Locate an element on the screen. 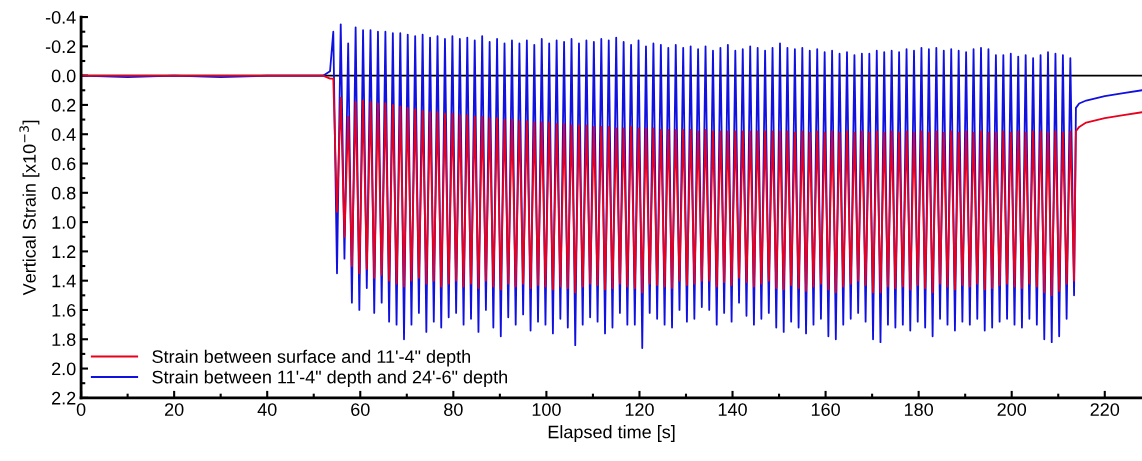 The width and height of the screenshot is (1142, 461). x-tick-label: 80 is located at coordinates (453, 409).